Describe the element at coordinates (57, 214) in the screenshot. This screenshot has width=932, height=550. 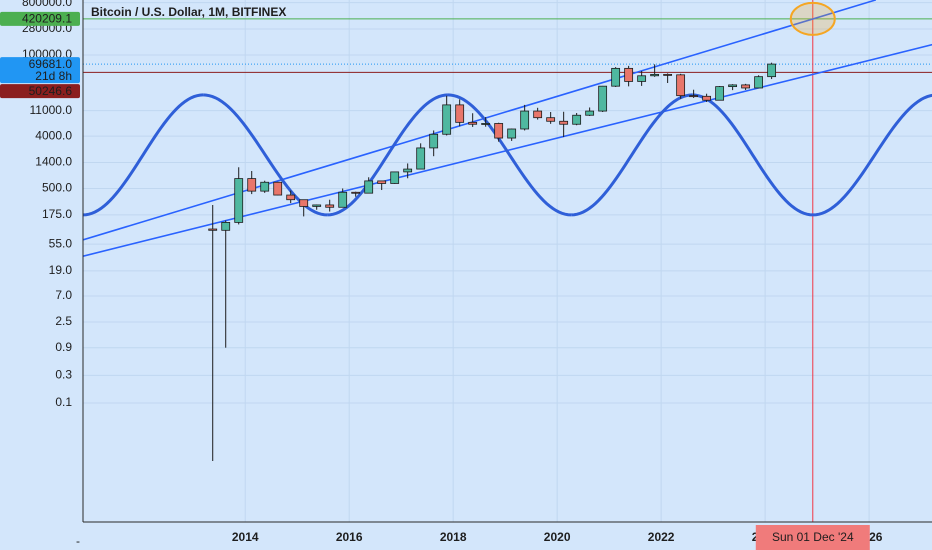
I see `y-tick-label: 175.0` at that location.